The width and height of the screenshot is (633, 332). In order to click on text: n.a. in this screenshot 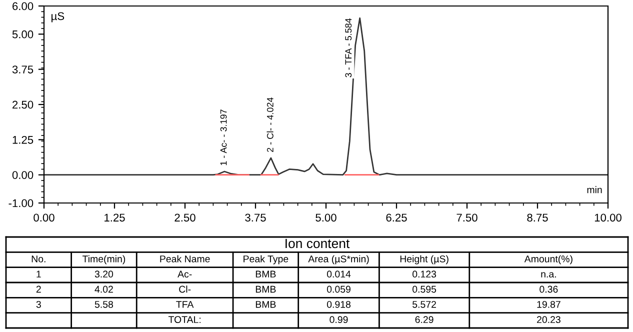, I will do `click(548, 275)`.